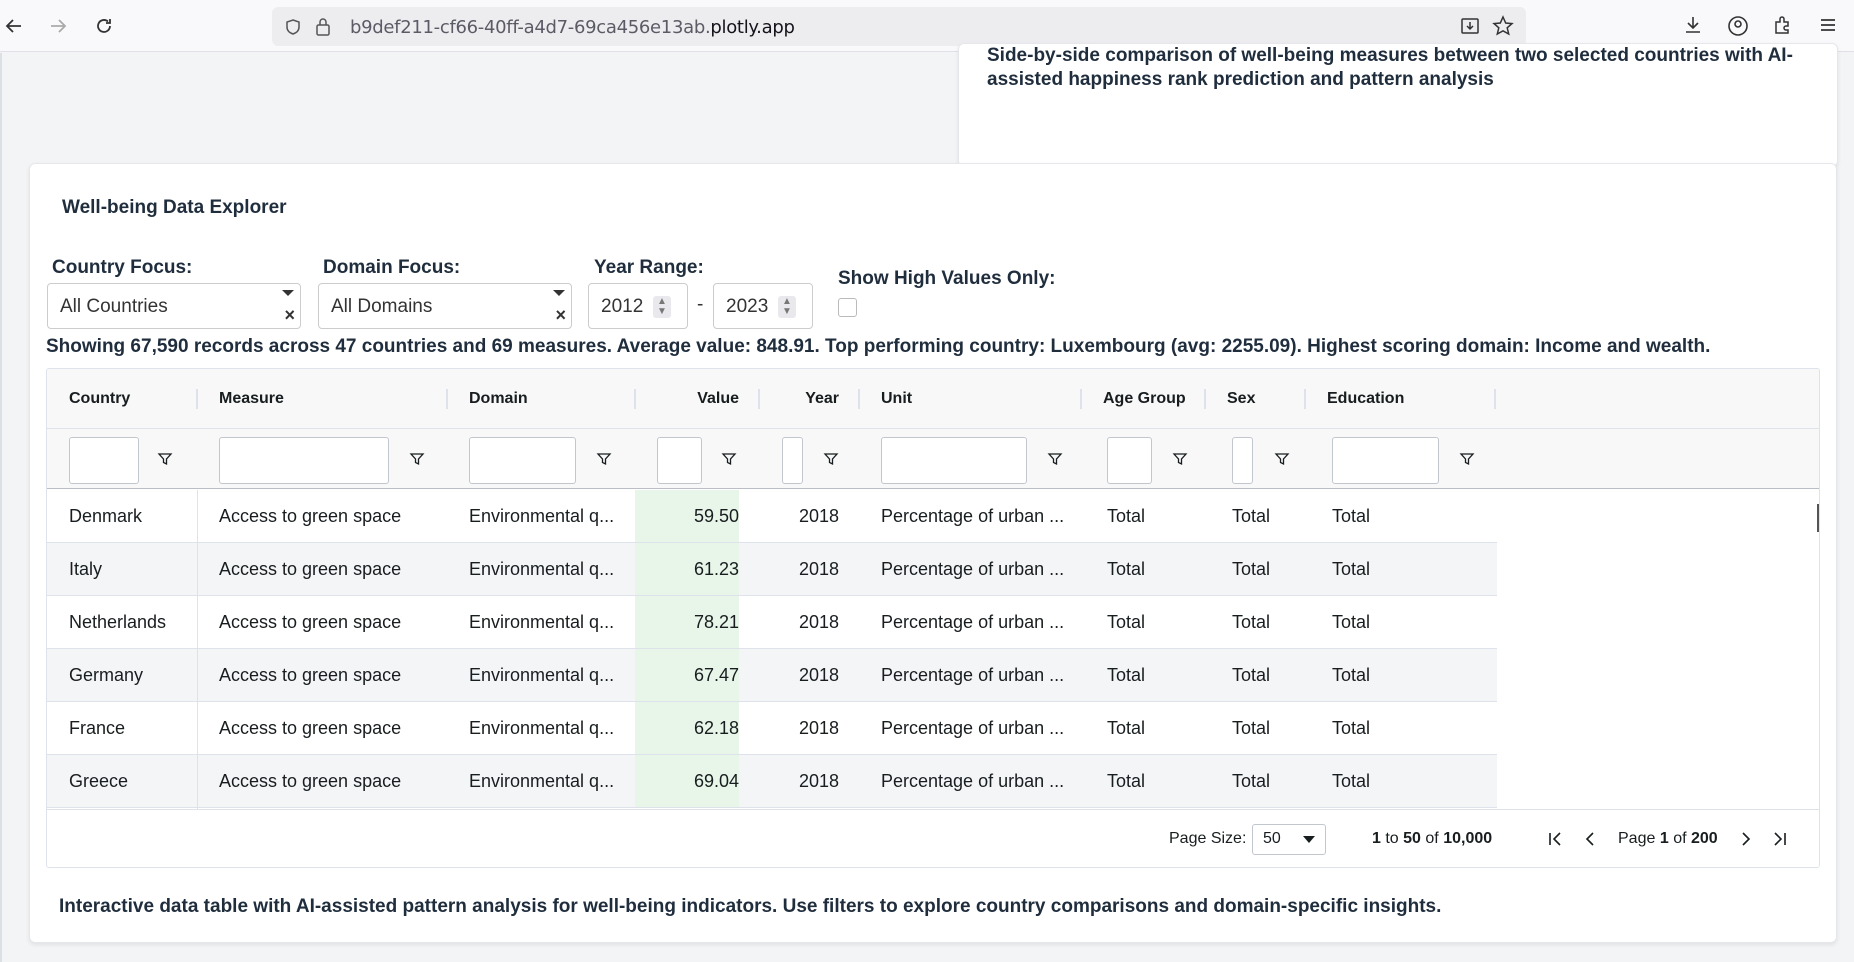 The height and width of the screenshot is (962, 1854). I want to click on next-page-icon, so click(1746, 839).